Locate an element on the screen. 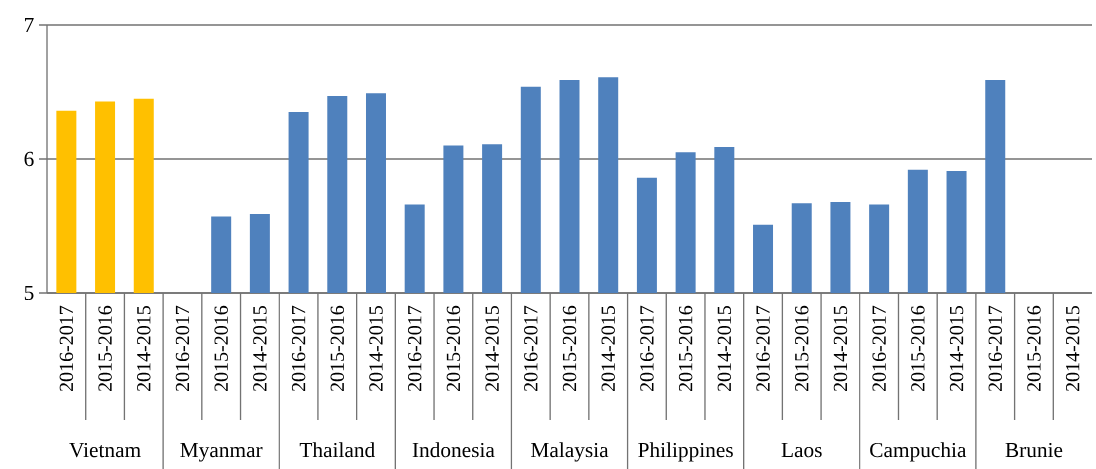 The height and width of the screenshot is (469, 1096). text: Campuchia is located at coordinates (918, 452).